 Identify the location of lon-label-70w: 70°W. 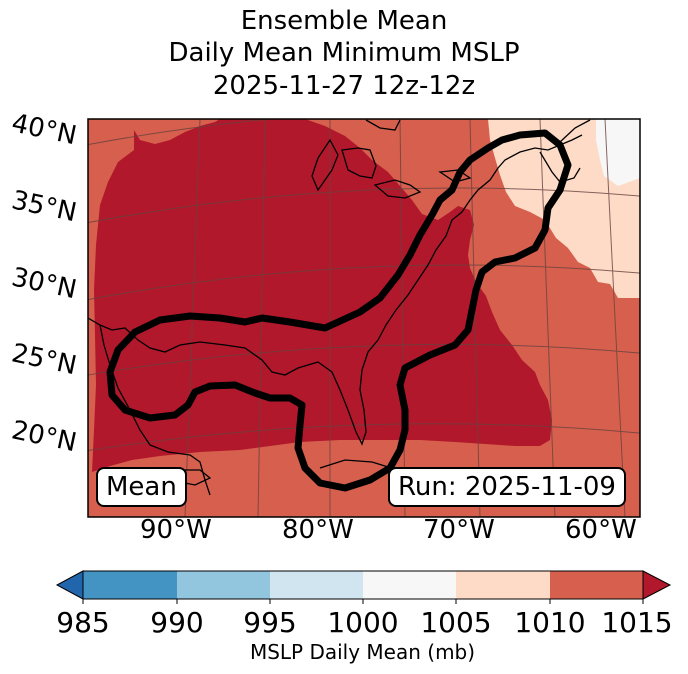
(459, 530).